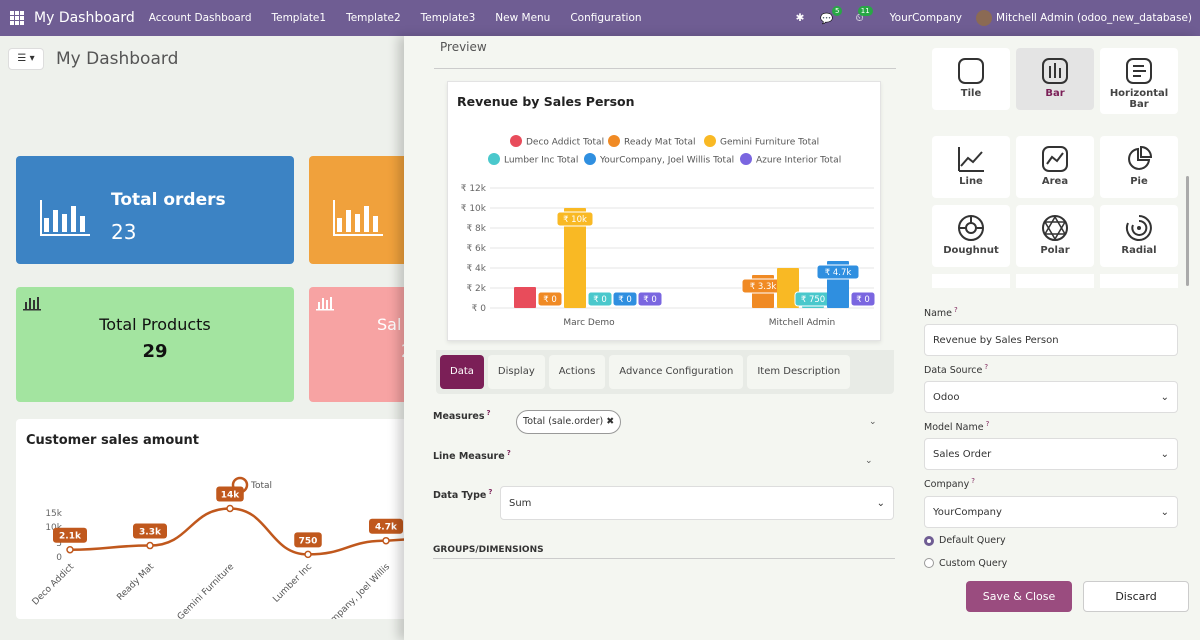 Image resolution: width=1200 pixels, height=640 pixels. Describe the element at coordinates (476, 289) in the screenshot. I see `y-tick-label: ₹ 2k` at that location.